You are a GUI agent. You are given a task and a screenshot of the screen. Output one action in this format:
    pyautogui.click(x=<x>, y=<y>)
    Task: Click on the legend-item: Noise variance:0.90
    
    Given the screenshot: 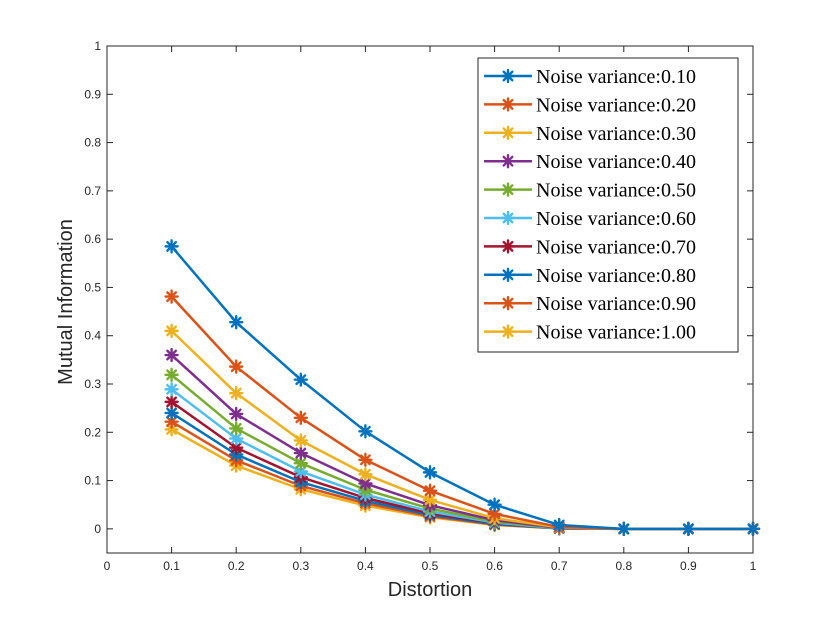 What is the action you would take?
    pyautogui.click(x=590, y=304)
    